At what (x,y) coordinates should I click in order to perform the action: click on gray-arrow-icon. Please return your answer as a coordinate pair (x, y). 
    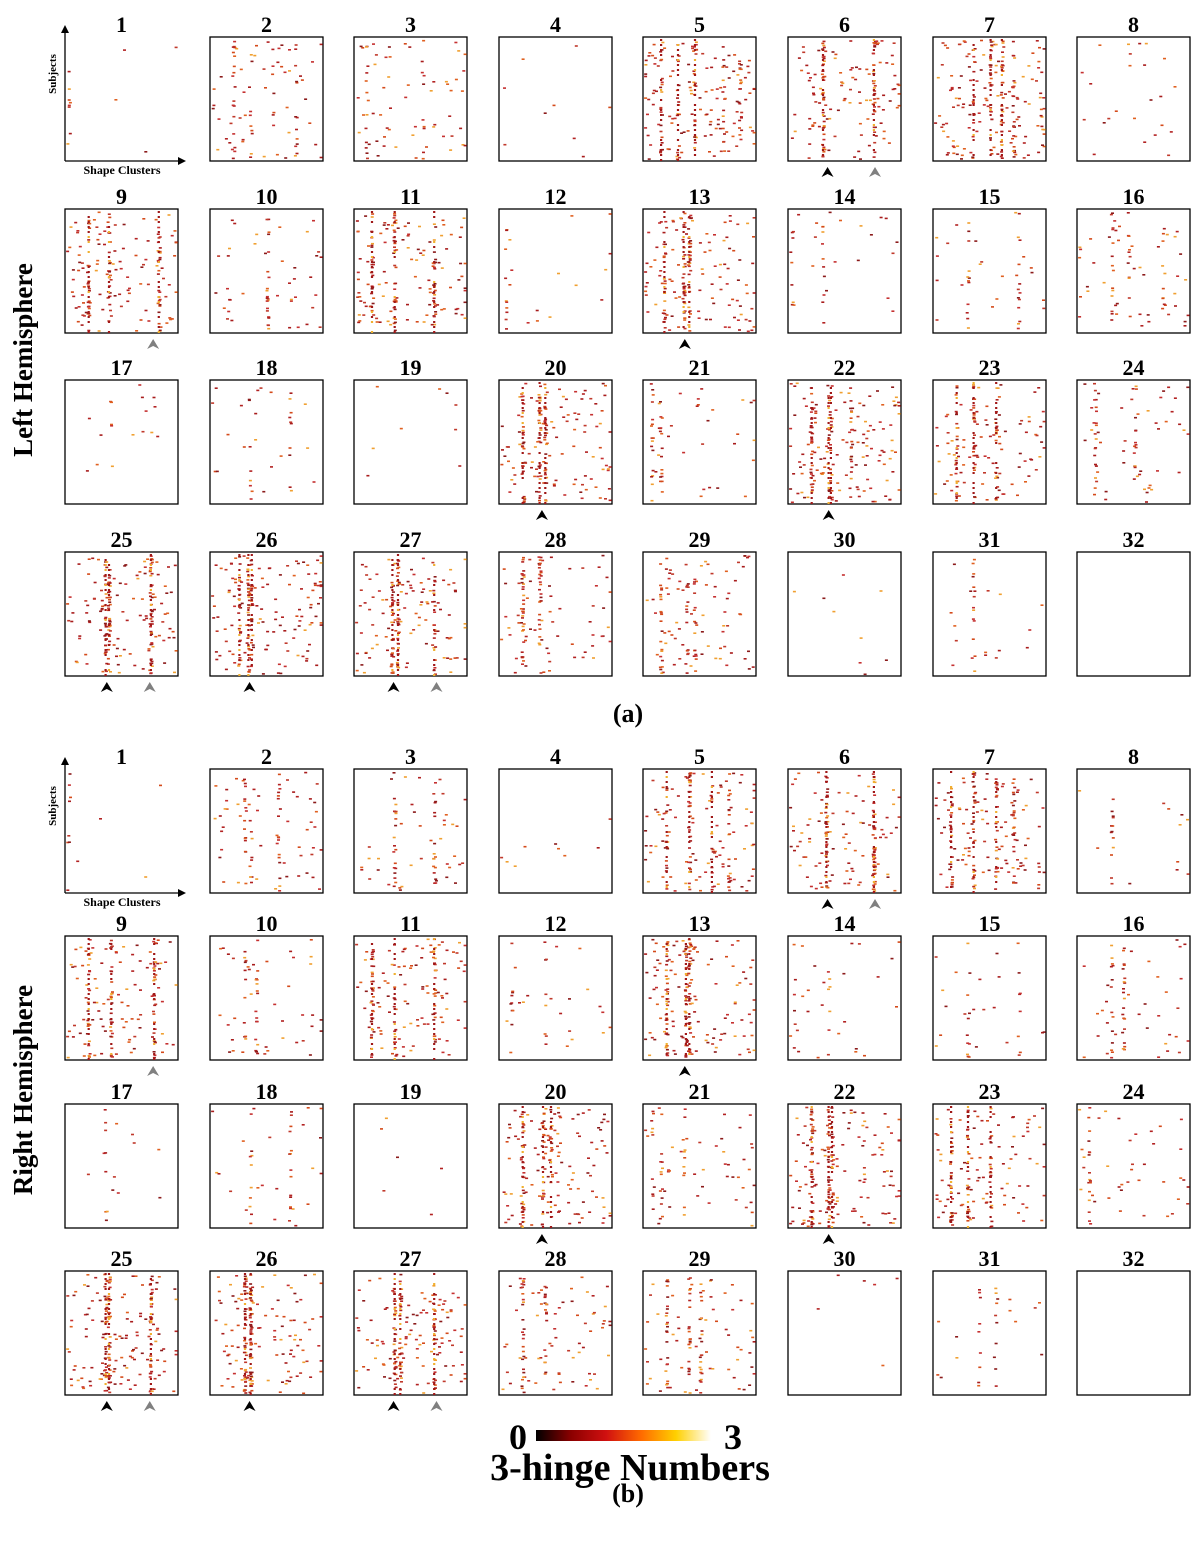
    Looking at the image, I should click on (149, 687).